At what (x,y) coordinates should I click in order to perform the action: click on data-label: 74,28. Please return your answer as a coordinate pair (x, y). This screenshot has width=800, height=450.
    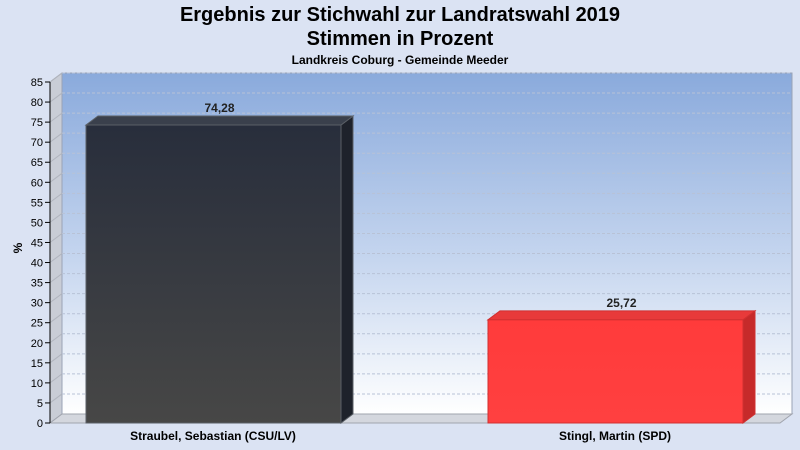
    Looking at the image, I should click on (219, 108).